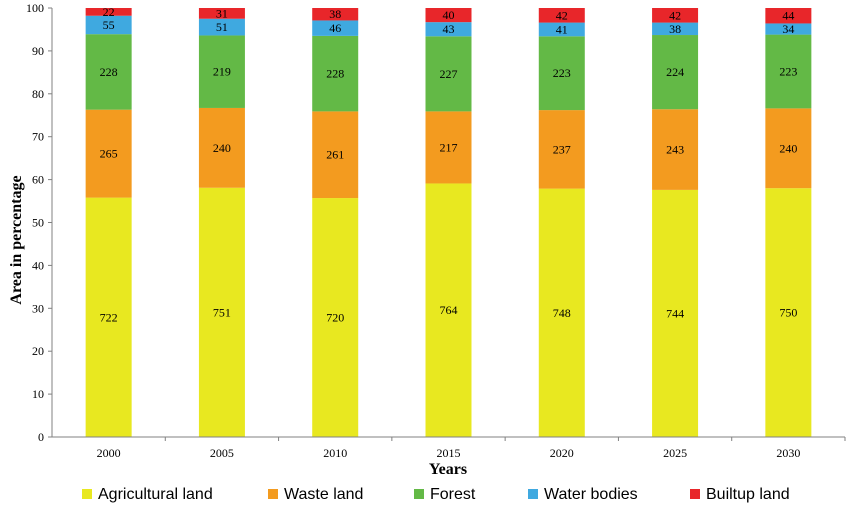 This screenshot has height=510, width=850. I want to click on data-label: 720, so click(335, 318).